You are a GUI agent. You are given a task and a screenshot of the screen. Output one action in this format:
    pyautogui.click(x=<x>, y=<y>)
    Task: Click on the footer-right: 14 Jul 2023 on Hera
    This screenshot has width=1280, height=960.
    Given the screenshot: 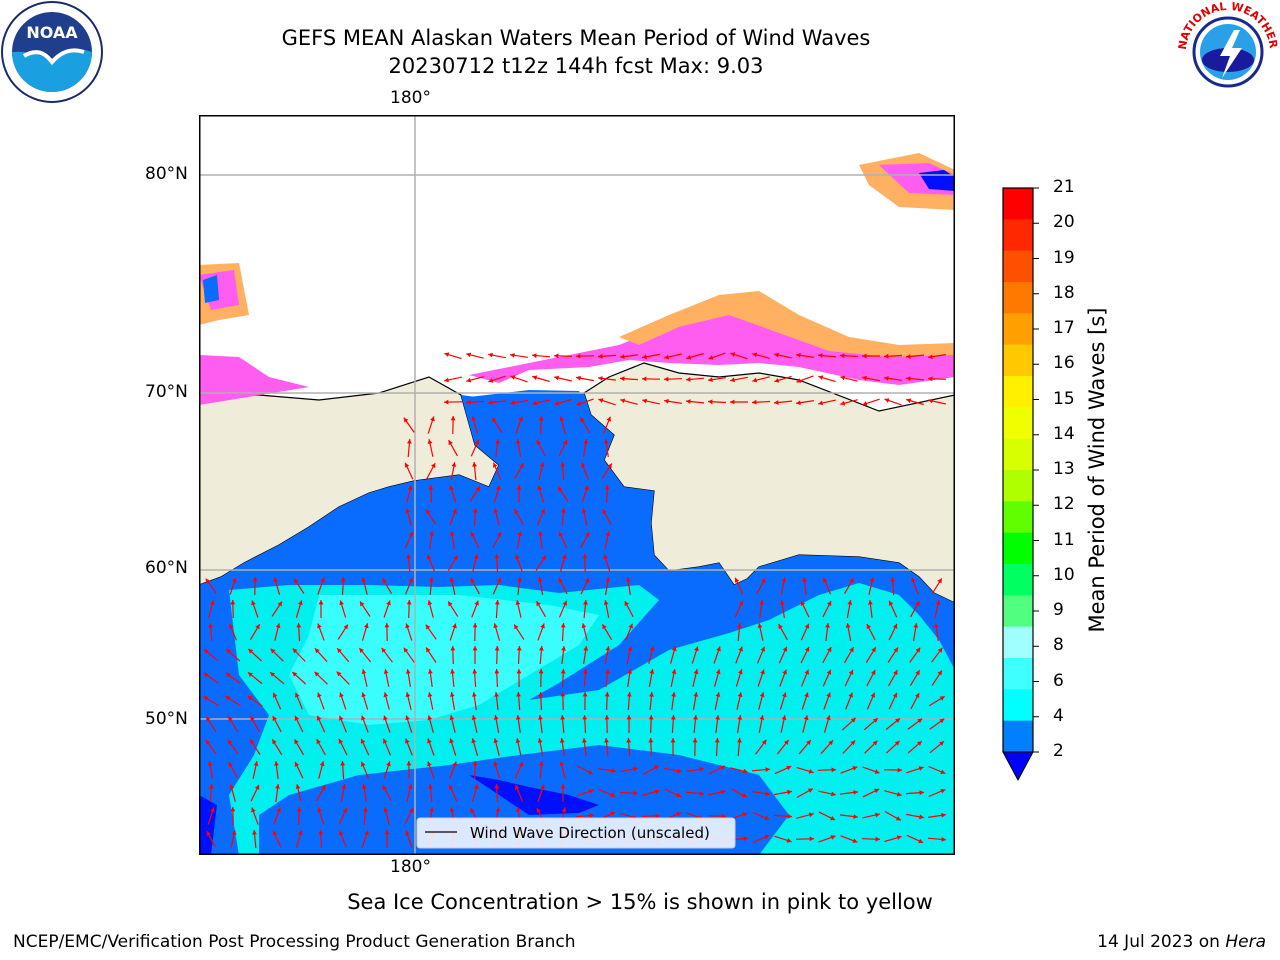 What is the action you would take?
    pyautogui.click(x=1181, y=942)
    